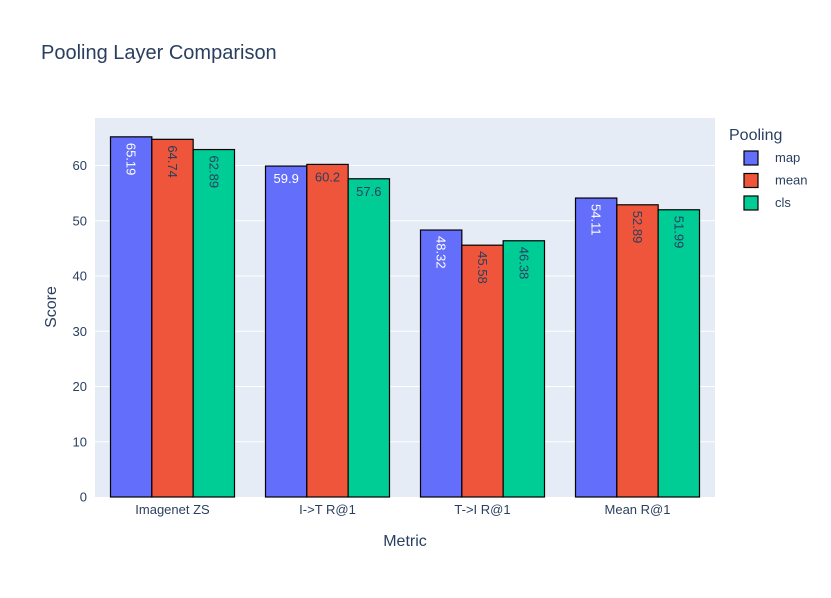  What do you see at coordinates (523, 263) in the screenshot?
I see `bar-label-cls-2: 46.38` at bounding box center [523, 263].